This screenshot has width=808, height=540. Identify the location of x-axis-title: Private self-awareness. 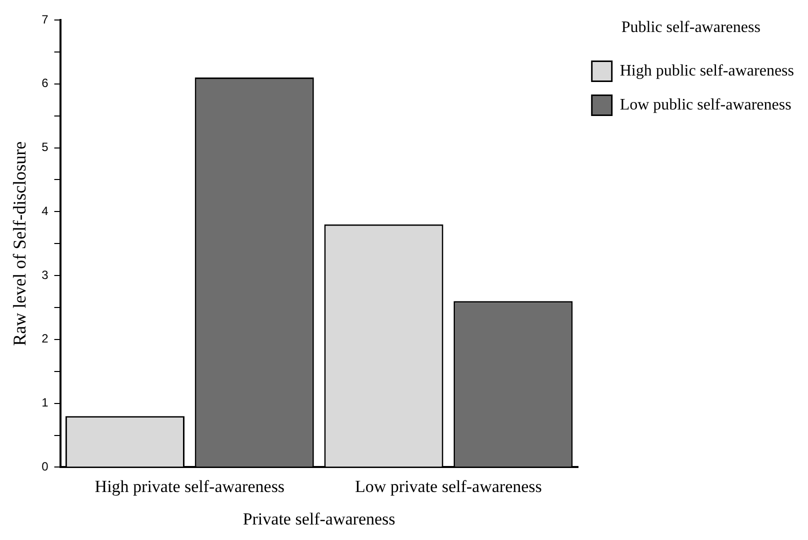
(319, 518).